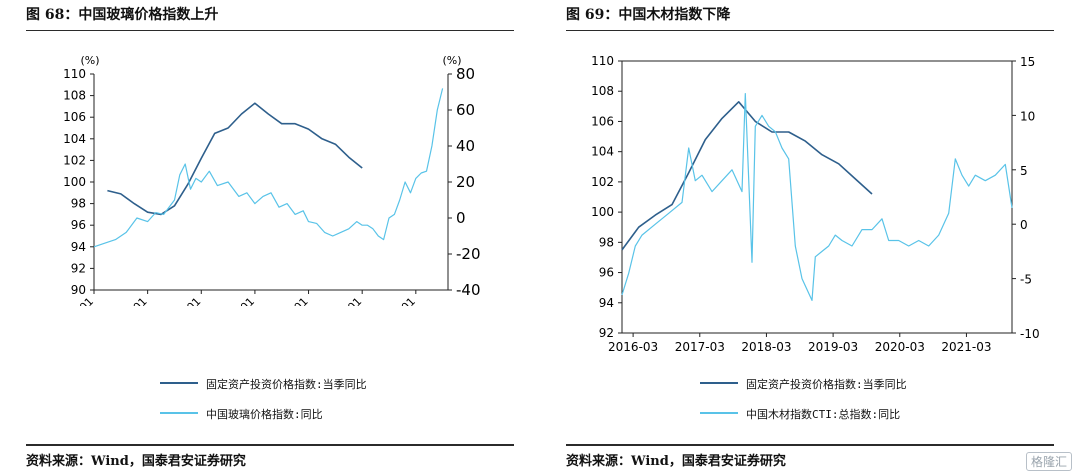 The width and height of the screenshot is (1080, 475). Describe the element at coordinates (633, 347) in the screenshot. I see `x-axis-tick-label: 2016-03` at that location.